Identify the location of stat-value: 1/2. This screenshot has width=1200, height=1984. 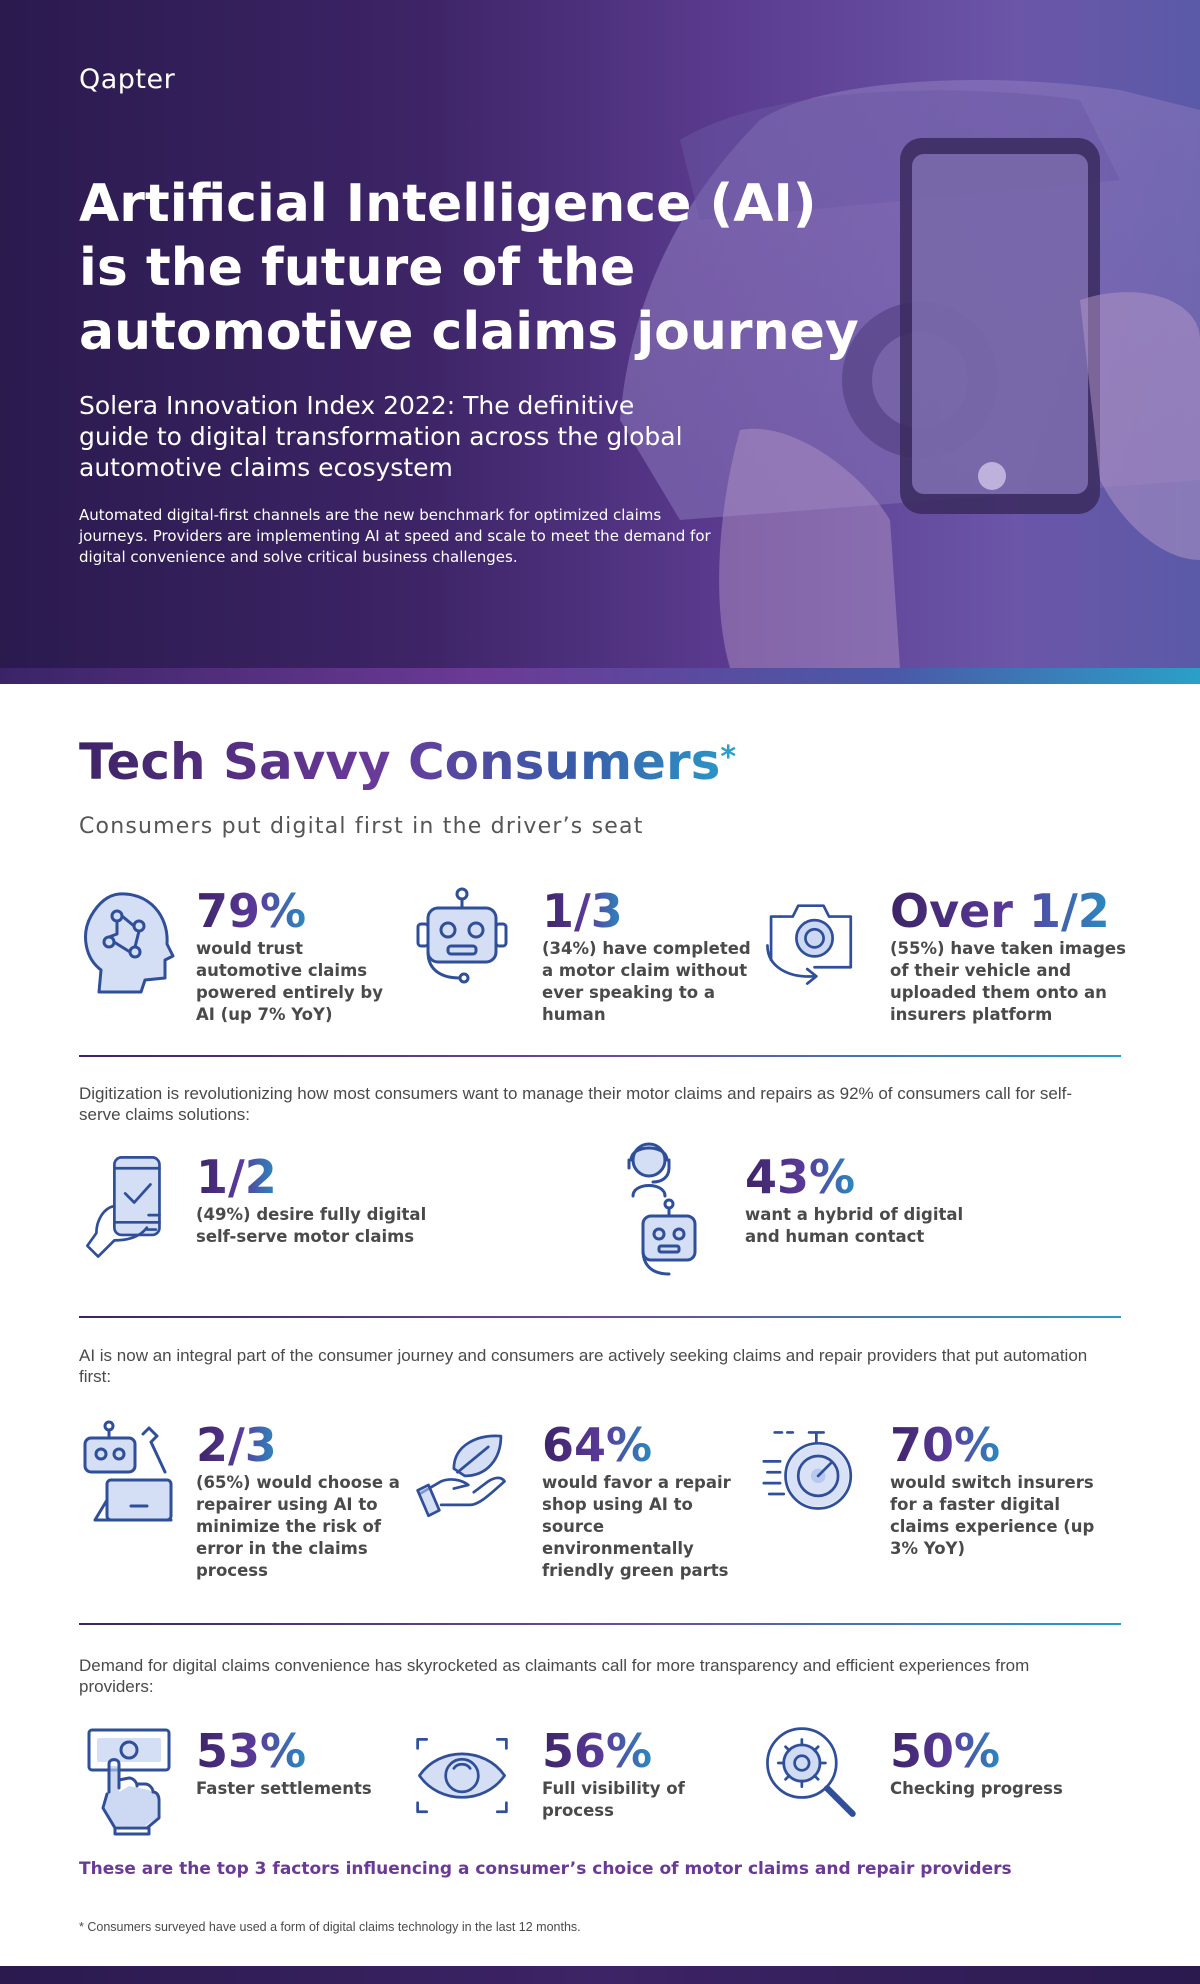
(236, 1177).